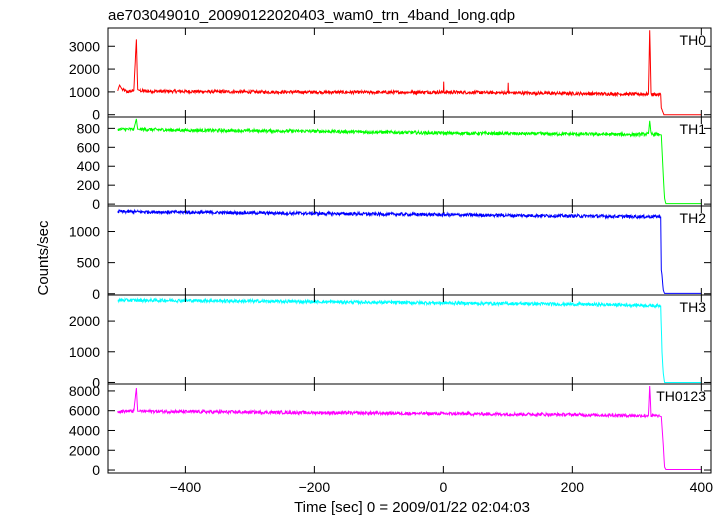 This screenshot has height=516, width=723. What do you see at coordinates (89, 185) in the screenshot?
I see `y-tick-label: 200` at bounding box center [89, 185].